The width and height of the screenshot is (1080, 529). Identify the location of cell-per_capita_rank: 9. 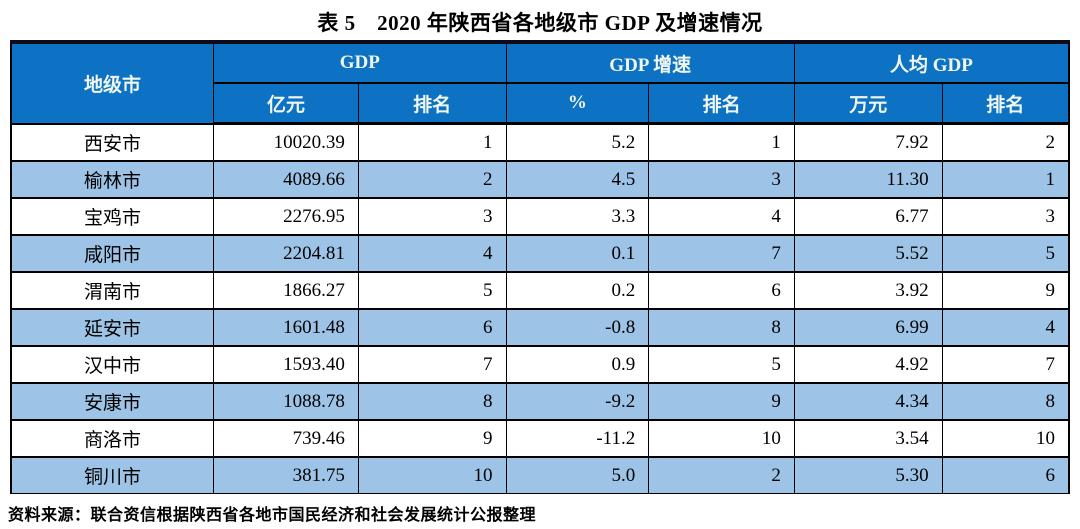
(1005, 290).